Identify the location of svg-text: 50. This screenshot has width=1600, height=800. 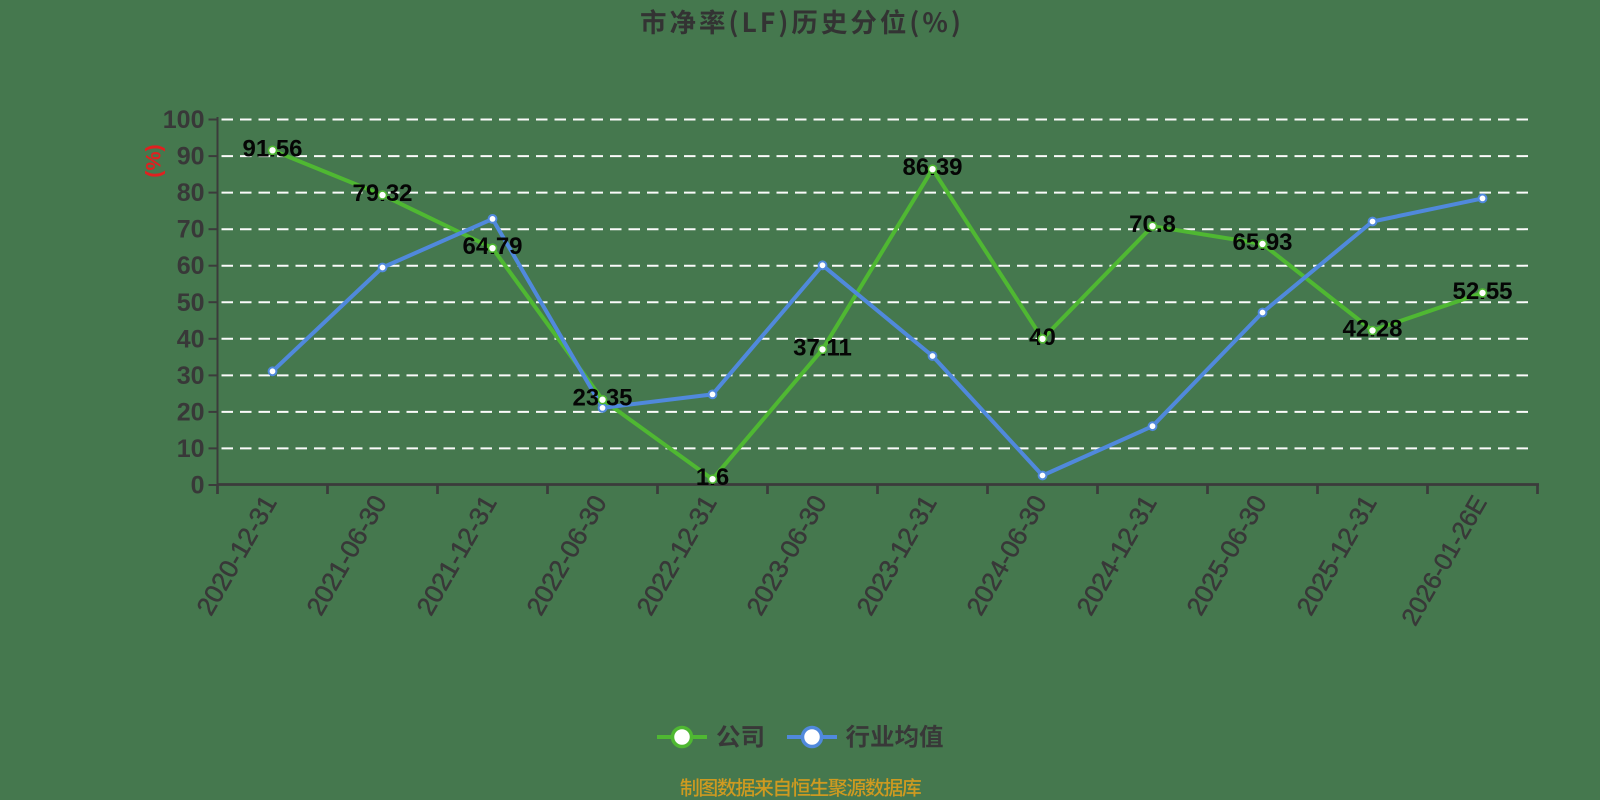
(191, 303).